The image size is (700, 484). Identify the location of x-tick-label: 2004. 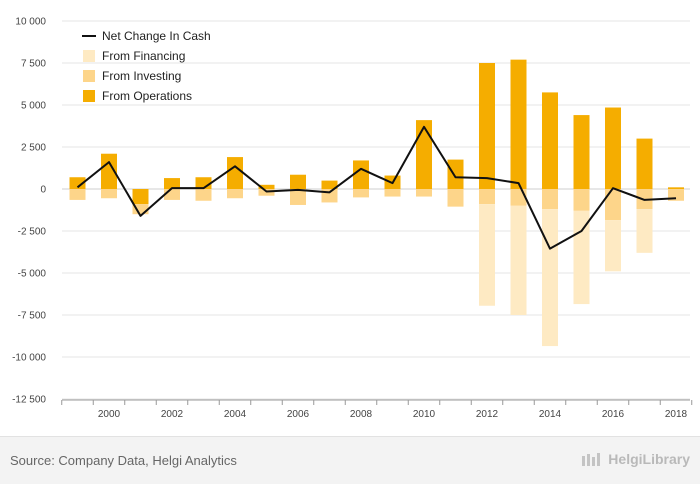
(235, 414).